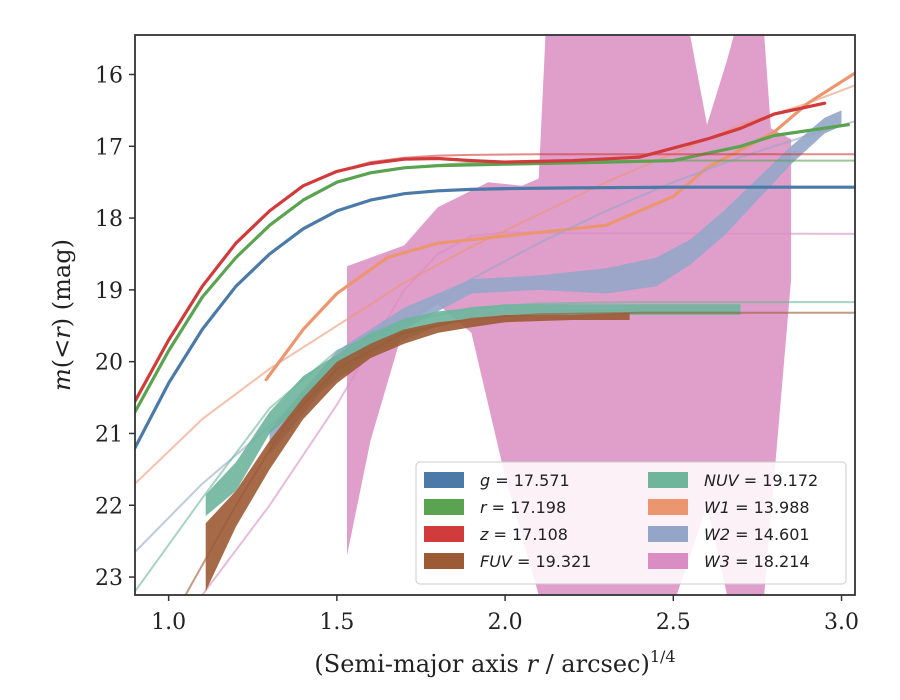  I want to click on legend-label-fuv: FUV = 19.321, so click(535, 561).